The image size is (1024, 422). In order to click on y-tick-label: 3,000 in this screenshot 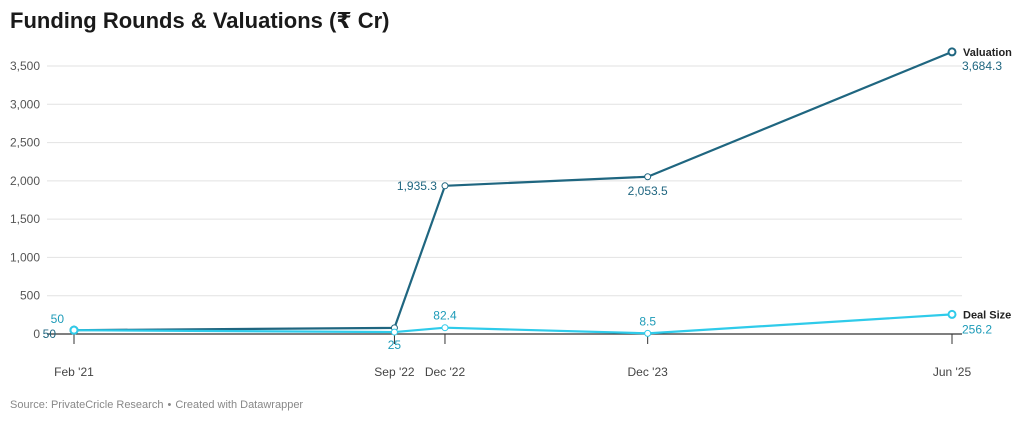, I will do `click(25, 104)`.